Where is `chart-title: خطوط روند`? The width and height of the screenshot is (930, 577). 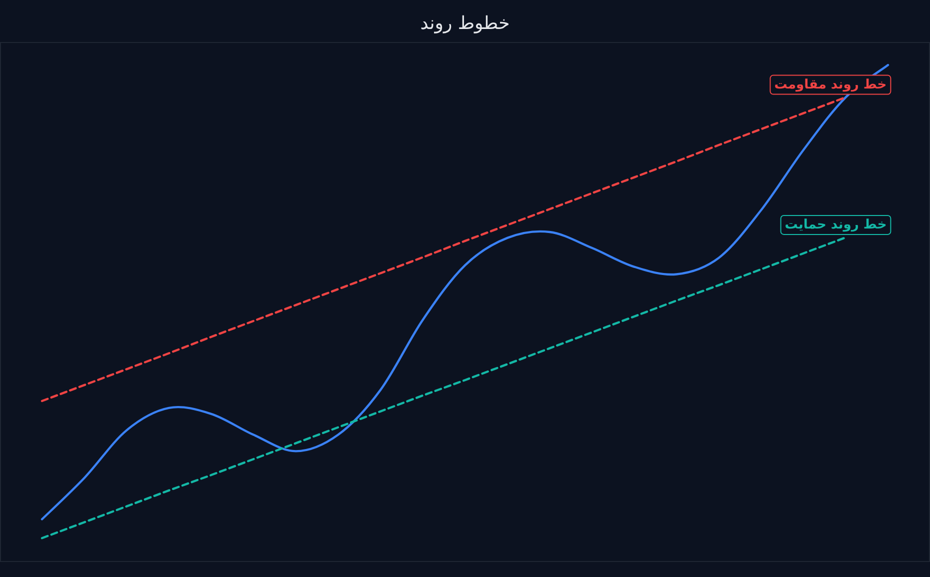 chart-title: خطوط روند is located at coordinates (465, 23).